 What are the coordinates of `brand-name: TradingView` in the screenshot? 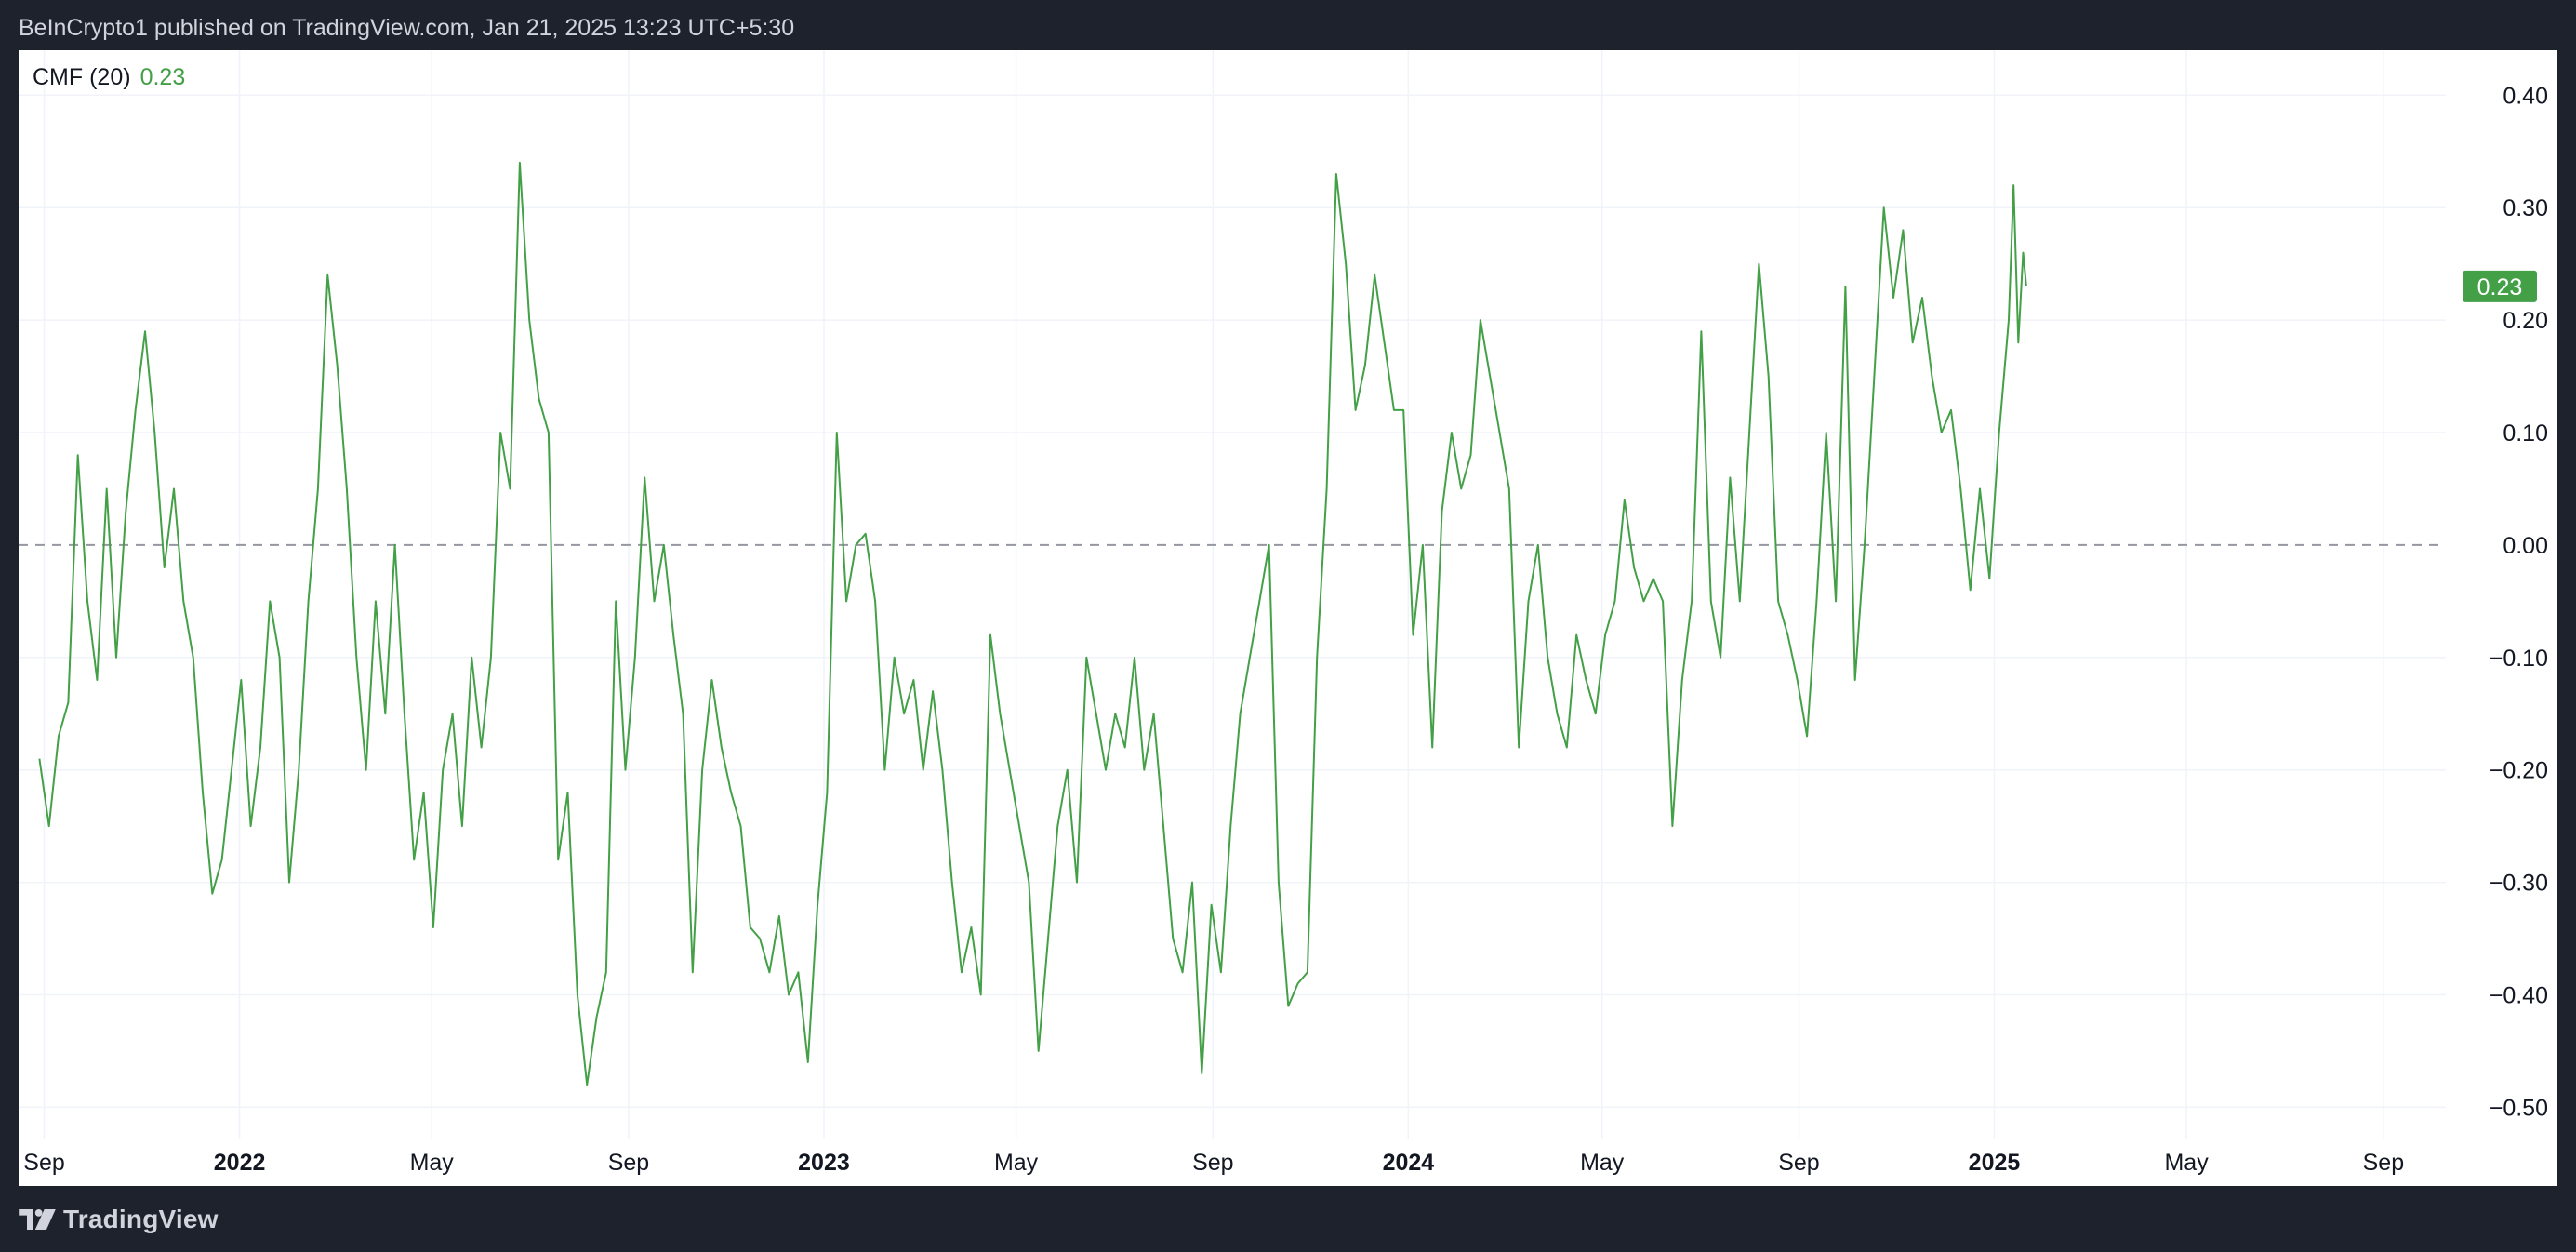 It's located at (141, 1219).